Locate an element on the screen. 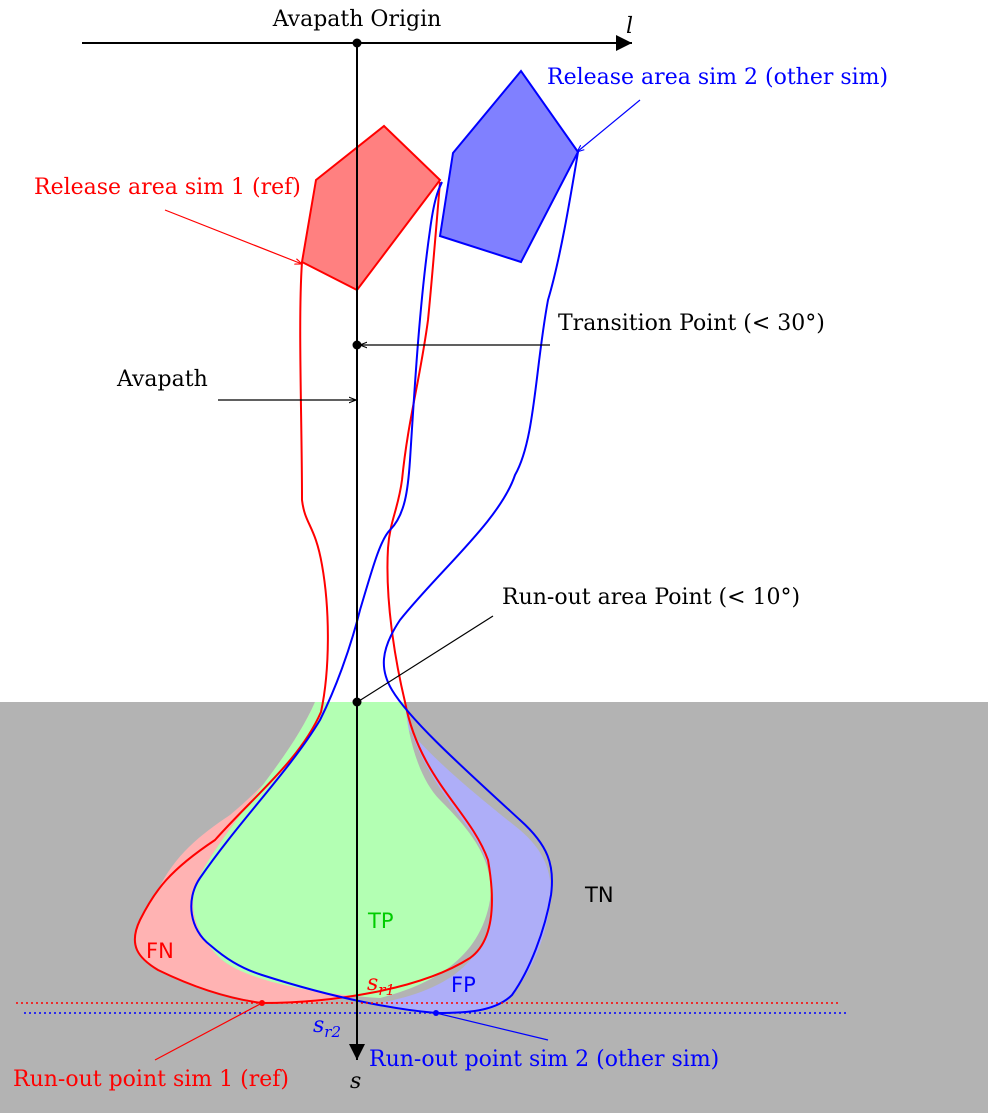 Image resolution: width=988 pixels, height=1113 pixels. release-area-sim2 is located at coordinates (509, 166).